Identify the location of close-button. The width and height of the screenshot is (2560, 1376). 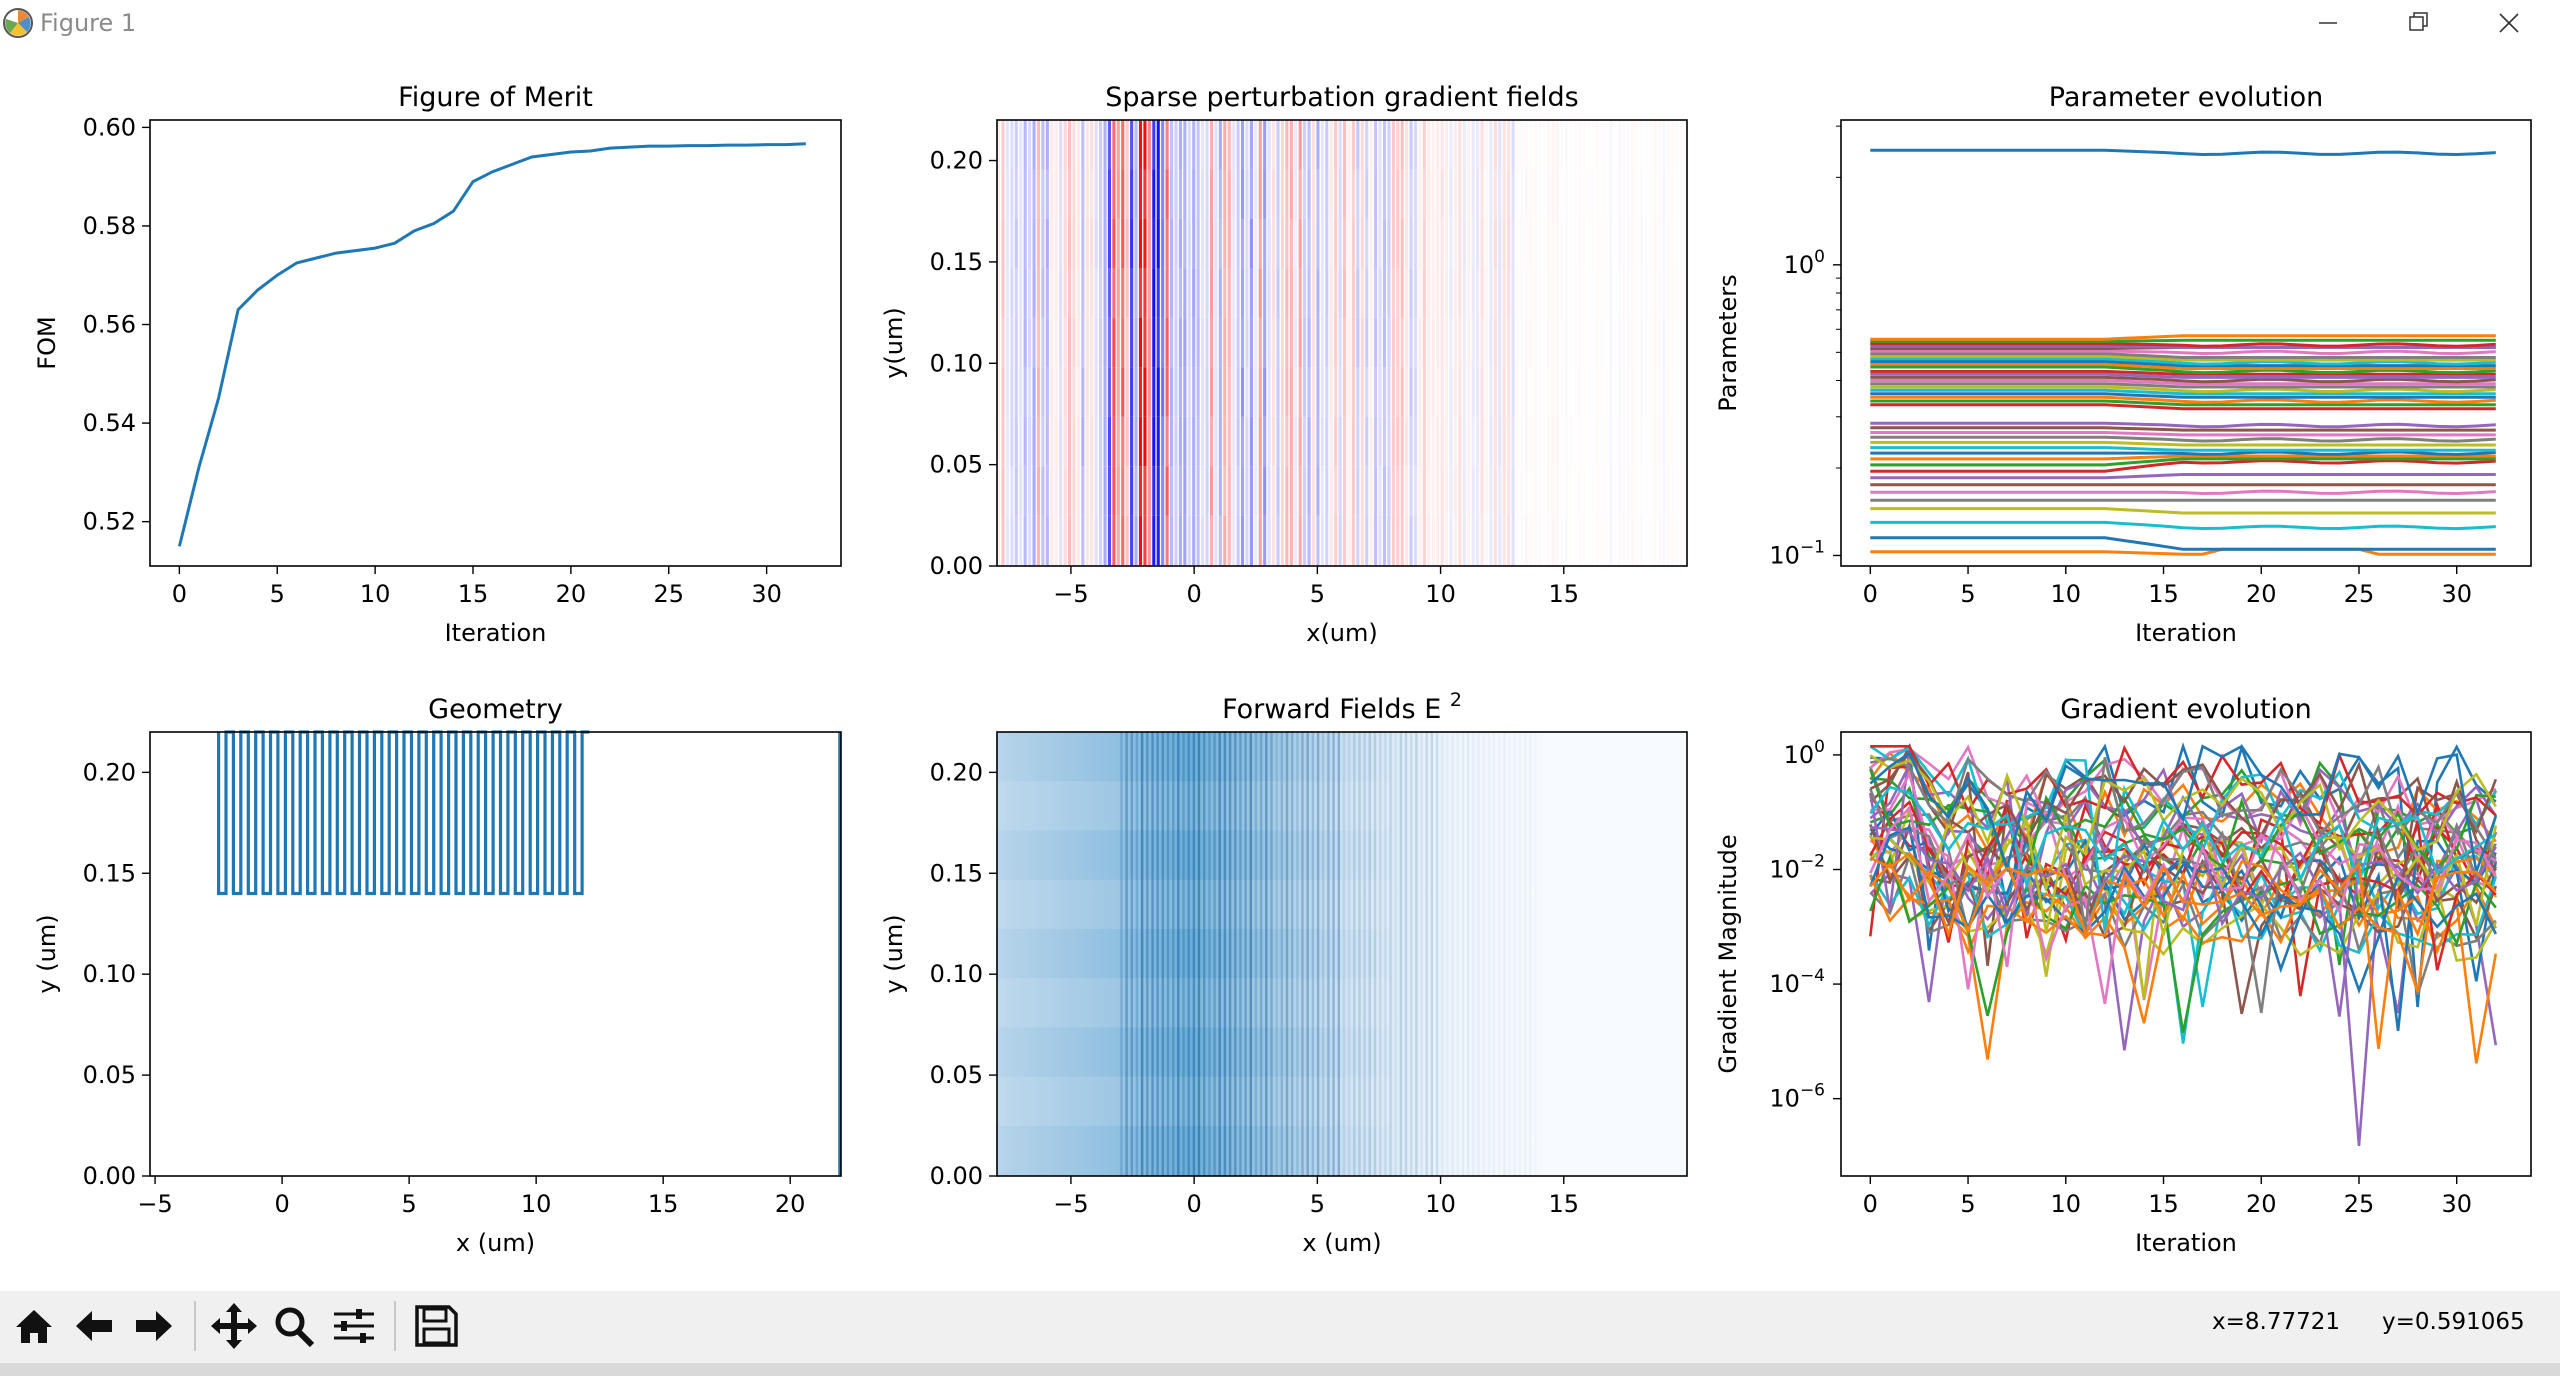
(2507, 23).